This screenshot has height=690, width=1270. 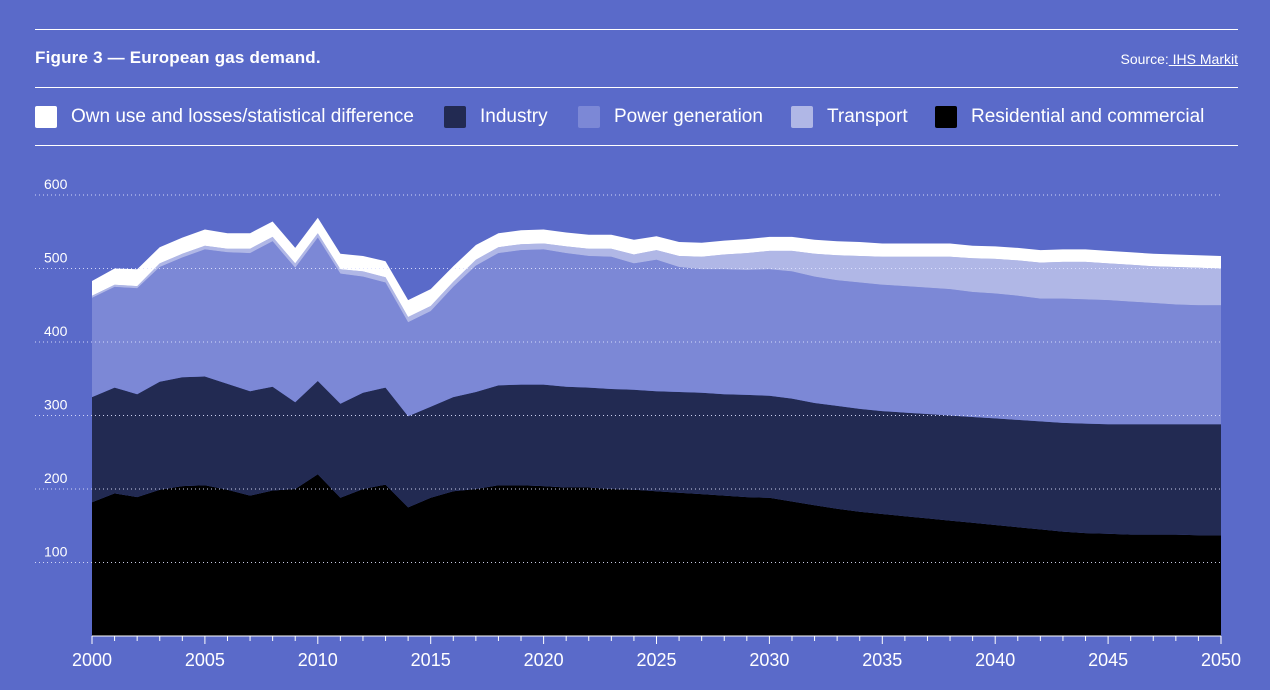 What do you see at coordinates (1203, 59) in the screenshot?
I see `source-link: IHS Markit` at bounding box center [1203, 59].